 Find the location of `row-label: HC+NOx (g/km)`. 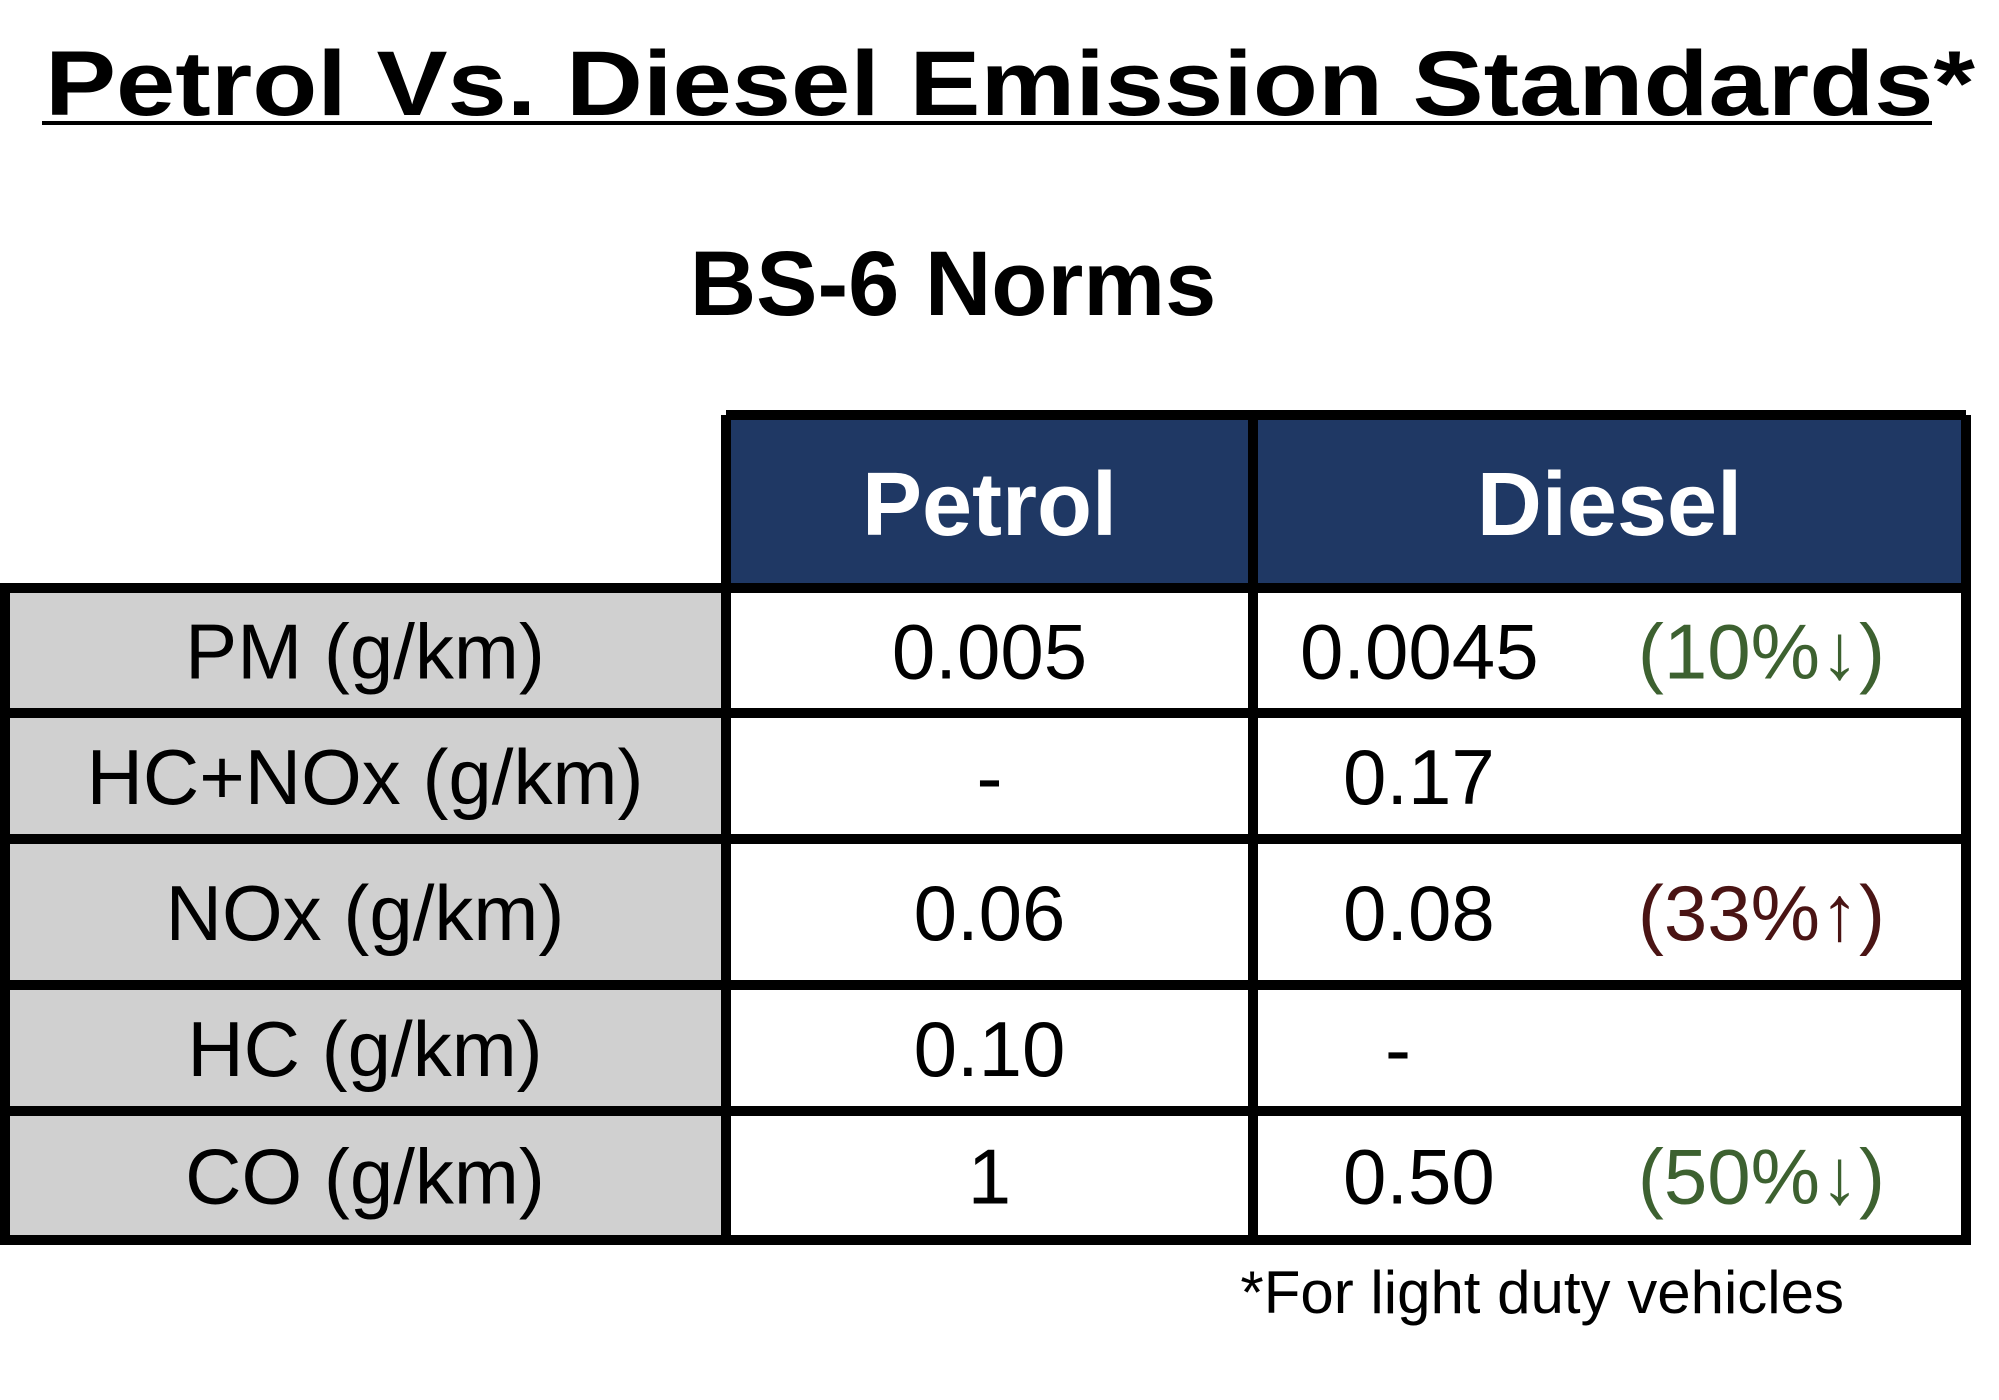

row-label: HC+NOx (g/km) is located at coordinates (365, 777).